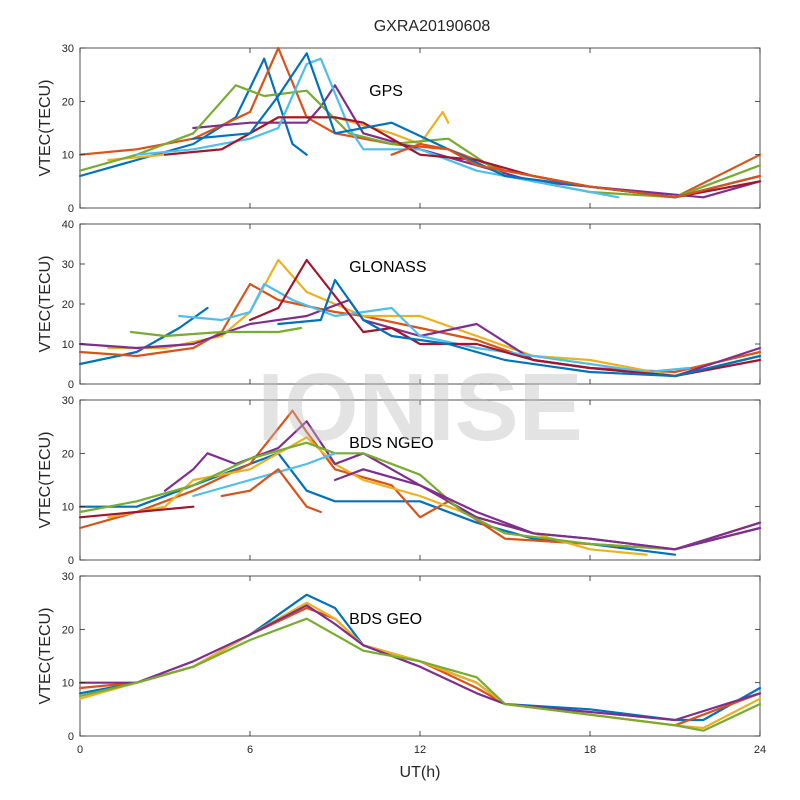  Describe the element at coordinates (68, 225) in the screenshot. I see `y-tick-label: 40` at that location.